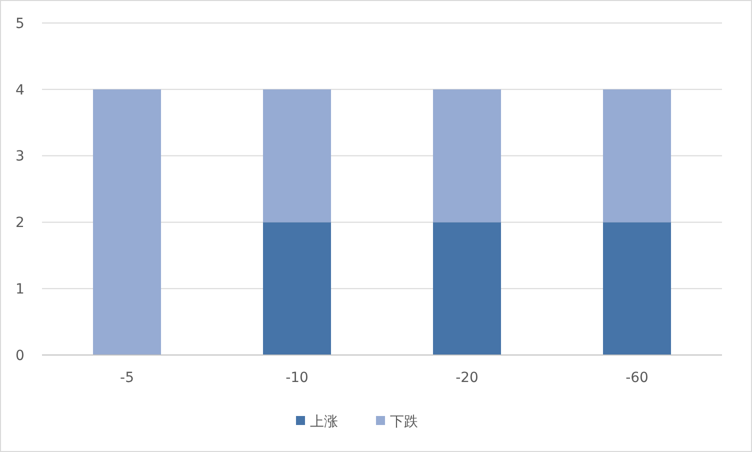 The width and height of the screenshot is (752, 452). I want to click on y-tick-label: 1, so click(20, 290).